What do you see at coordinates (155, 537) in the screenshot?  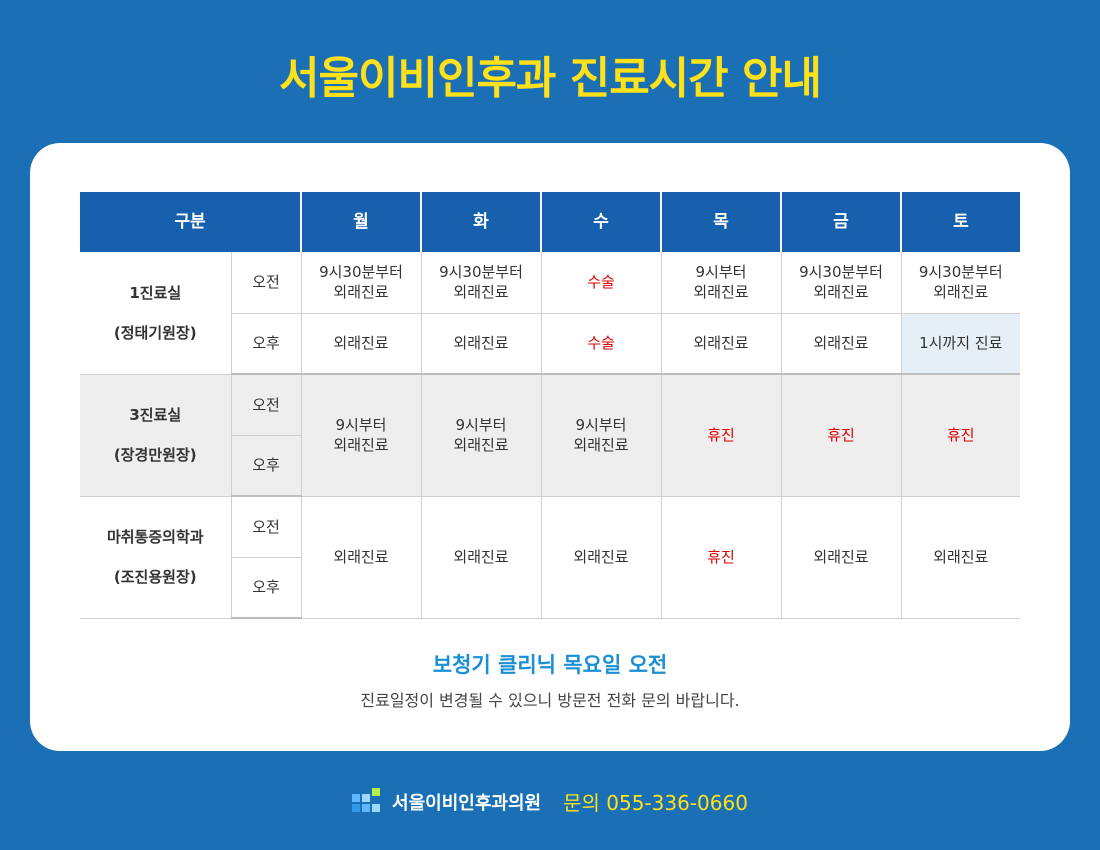 I see `room-name-line: 마취통증의학과` at bounding box center [155, 537].